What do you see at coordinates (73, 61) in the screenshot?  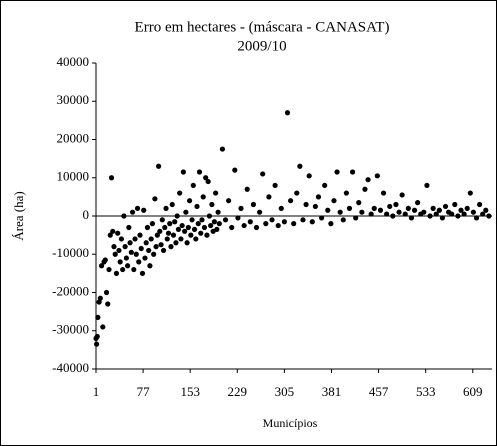 I see `y-tick-label: 40000` at bounding box center [73, 61].